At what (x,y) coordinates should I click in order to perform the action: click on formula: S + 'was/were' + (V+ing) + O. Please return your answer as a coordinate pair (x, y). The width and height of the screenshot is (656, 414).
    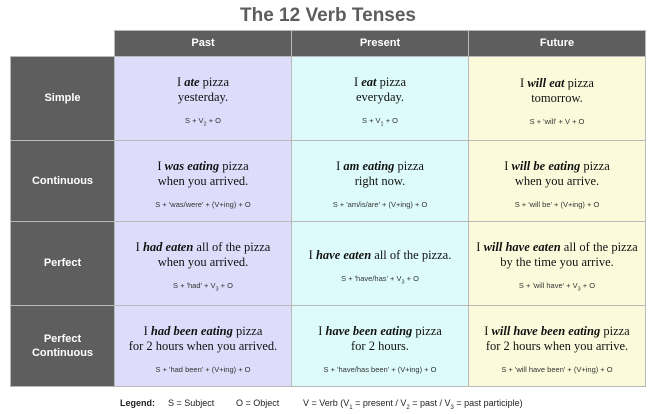
    Looking at the image, I should click on (203, 204).